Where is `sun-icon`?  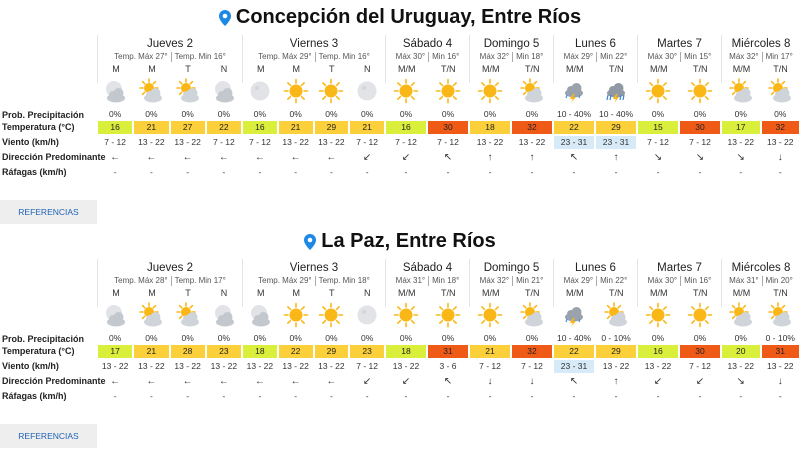
sun-icon is located at coordinates (490, 315).